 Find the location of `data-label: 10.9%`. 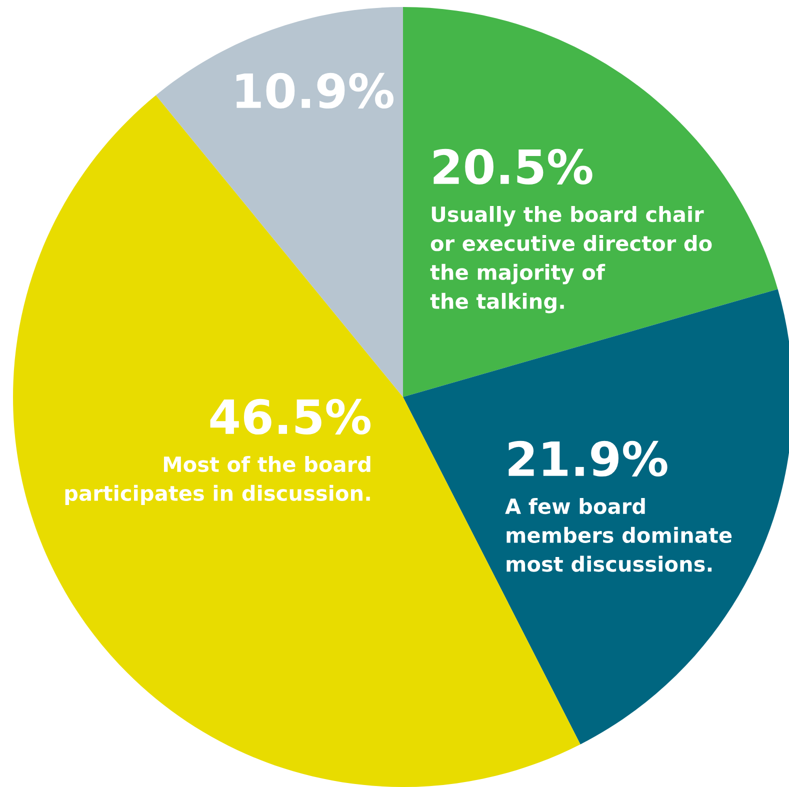

data-label: 10.9% is located at coordinates (315, 90).